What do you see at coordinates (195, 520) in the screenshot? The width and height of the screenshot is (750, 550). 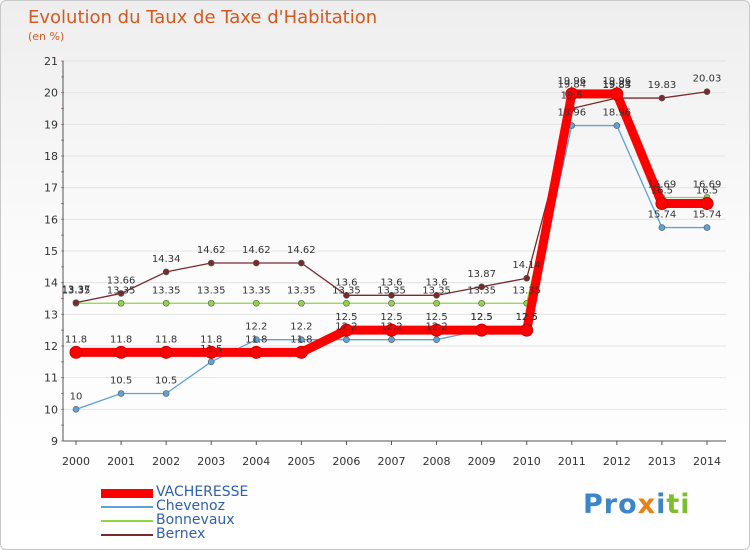 I see `legend-label: Bonnevaux` at bounding box center [195, 520].